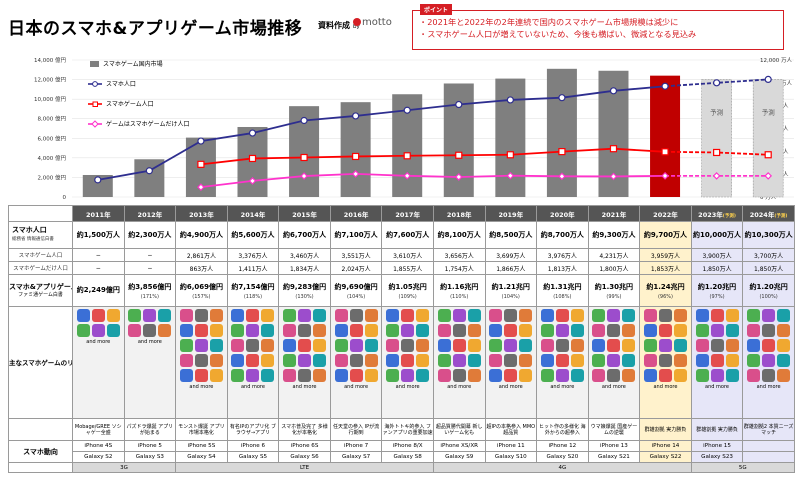  What do you see at coordinates (150, 255) in the screenshot?
I see `gamers-cell: −` at bounding box center [150, 255].